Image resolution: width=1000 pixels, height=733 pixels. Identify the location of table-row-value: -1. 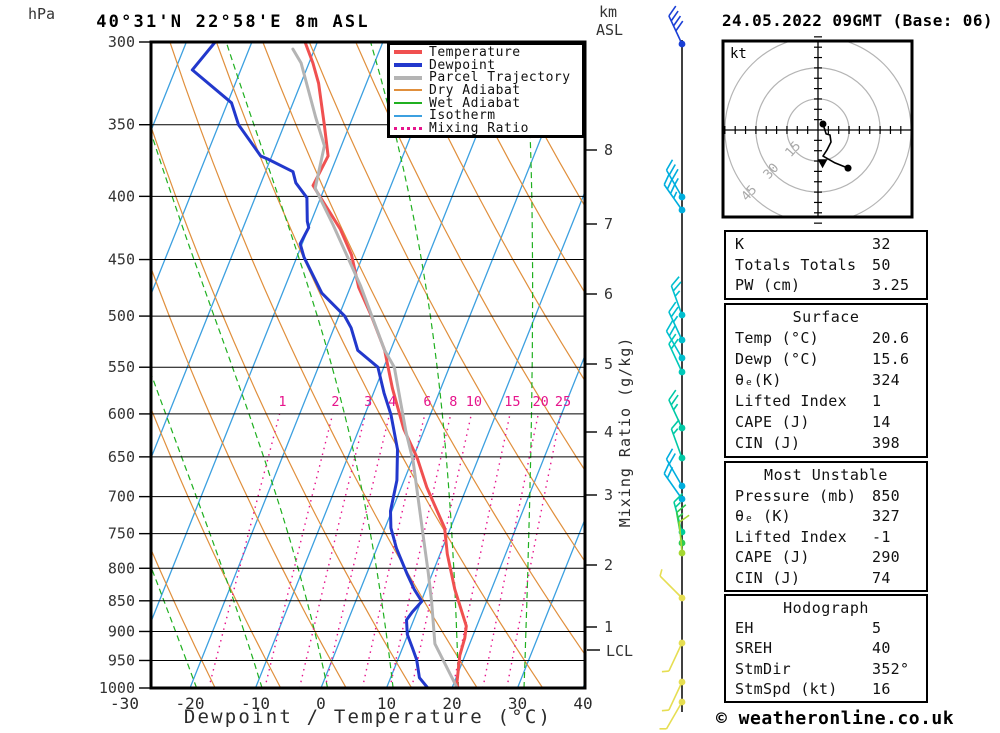
(881, 536).